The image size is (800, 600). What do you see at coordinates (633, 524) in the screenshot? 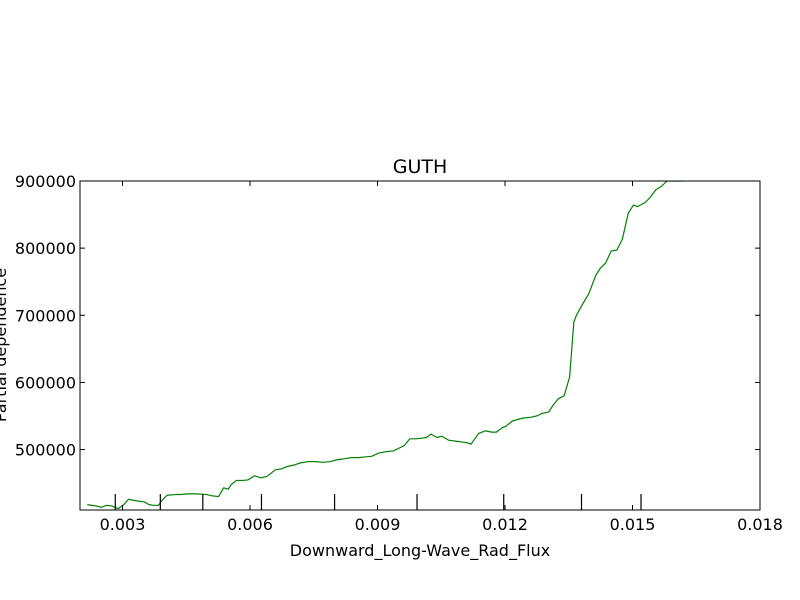
I see `x-tick-label: 0.015` at bounding box center [633, 524].